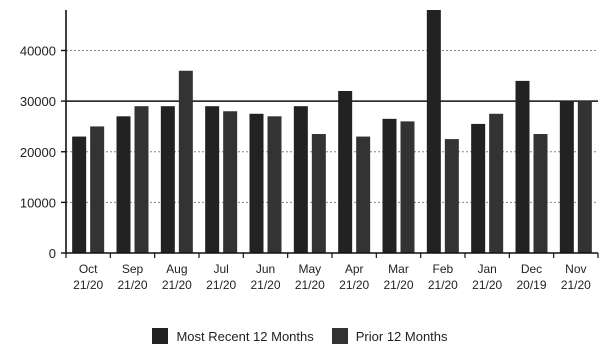  What do you see at coordinates (133, 269) in the screenshot?
I see `x-tick-label-month: Sep` at bounding box center [133, 269].